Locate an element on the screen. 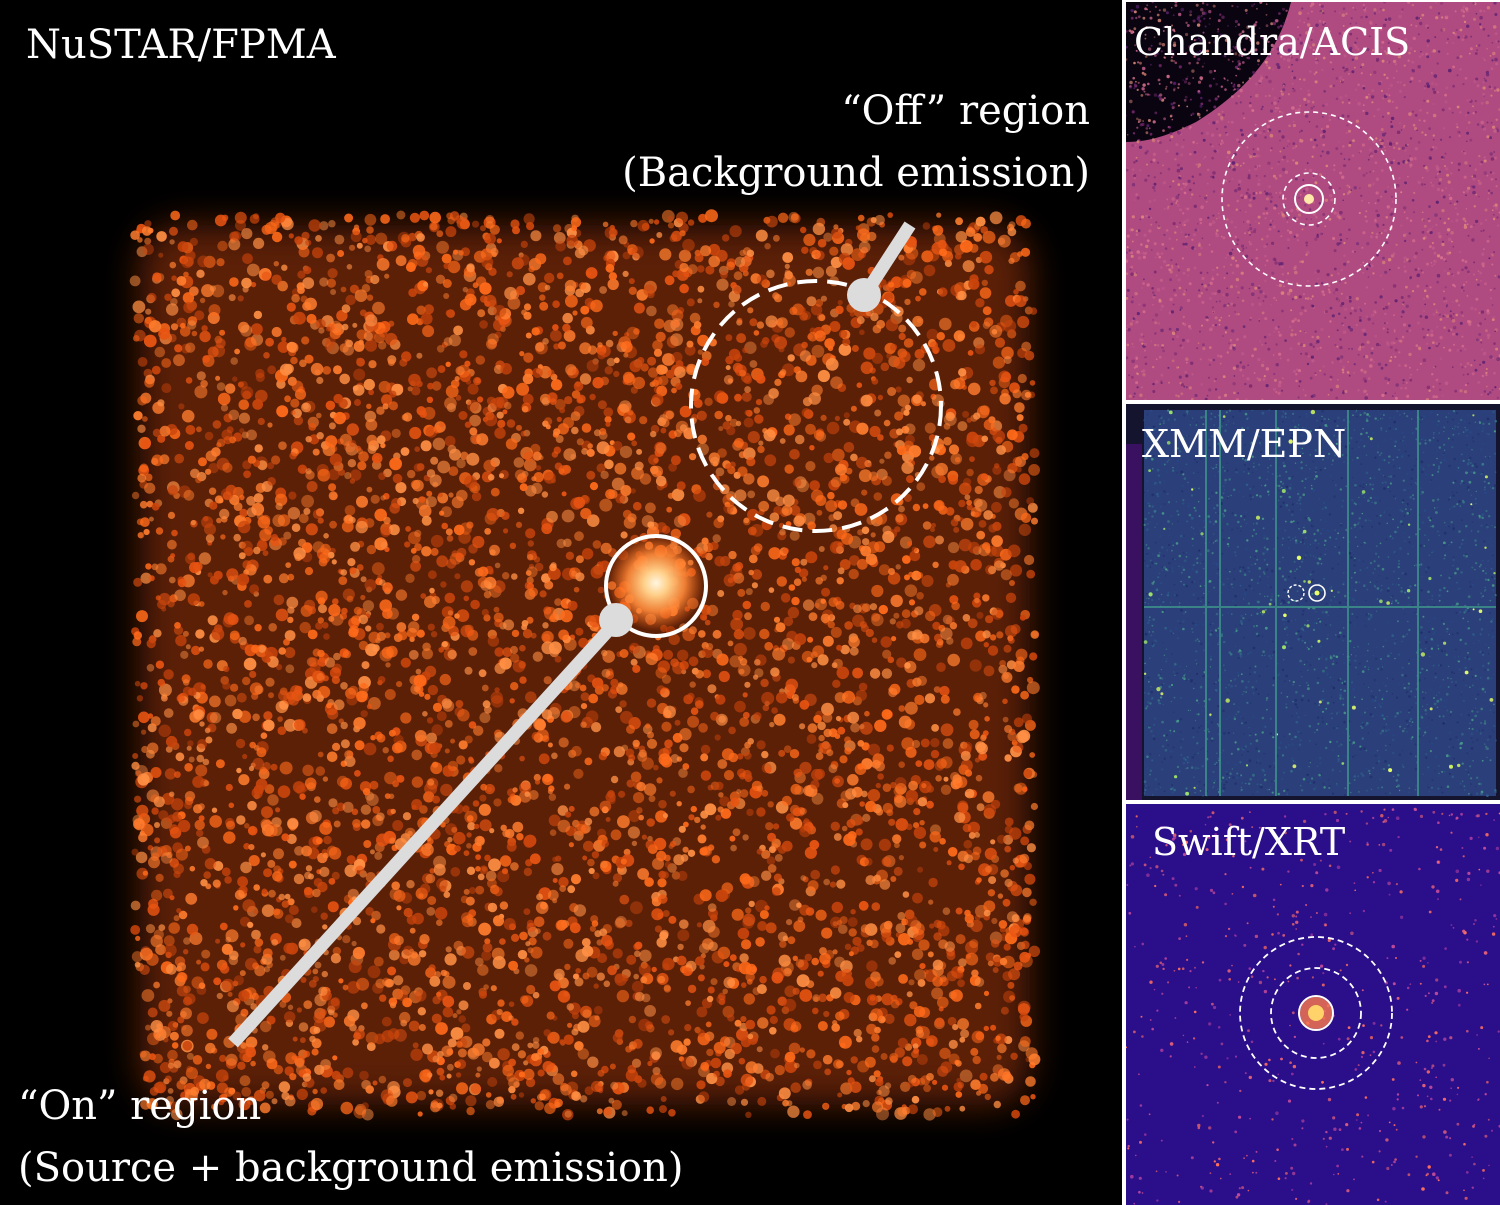 This screenshot has height=1205, width=1500. on-region-pointer-tip is located at coordinates (616, 620).